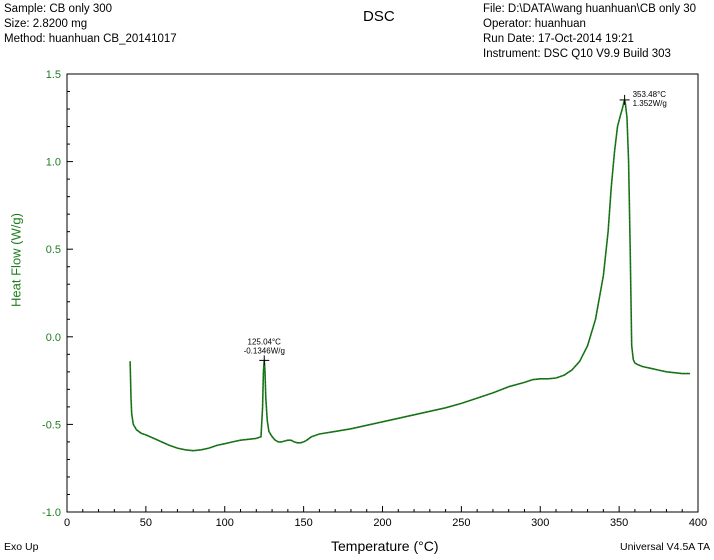 The image size is (714, 560). Describe the element at coordinates (53, 250) in the screenshot. I see `y-tick-label: 0.5` at that location.